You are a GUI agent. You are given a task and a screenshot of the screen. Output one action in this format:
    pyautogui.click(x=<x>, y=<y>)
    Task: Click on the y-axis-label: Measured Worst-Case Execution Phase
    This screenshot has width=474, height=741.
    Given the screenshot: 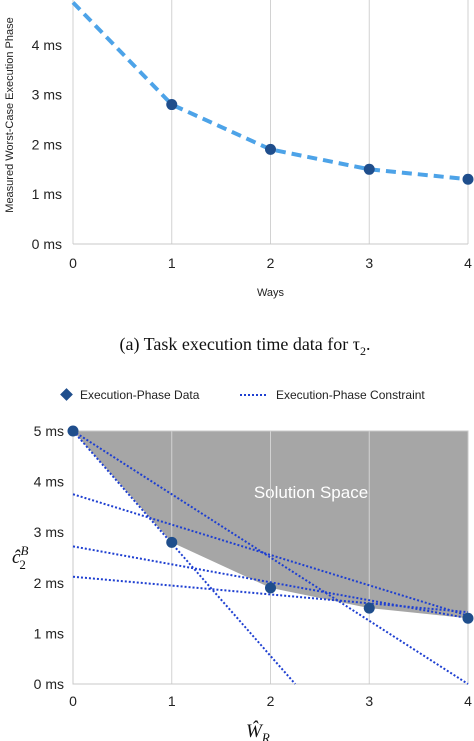 What is the action you would take?
    pyautogui.click(x=10, y=114)
    